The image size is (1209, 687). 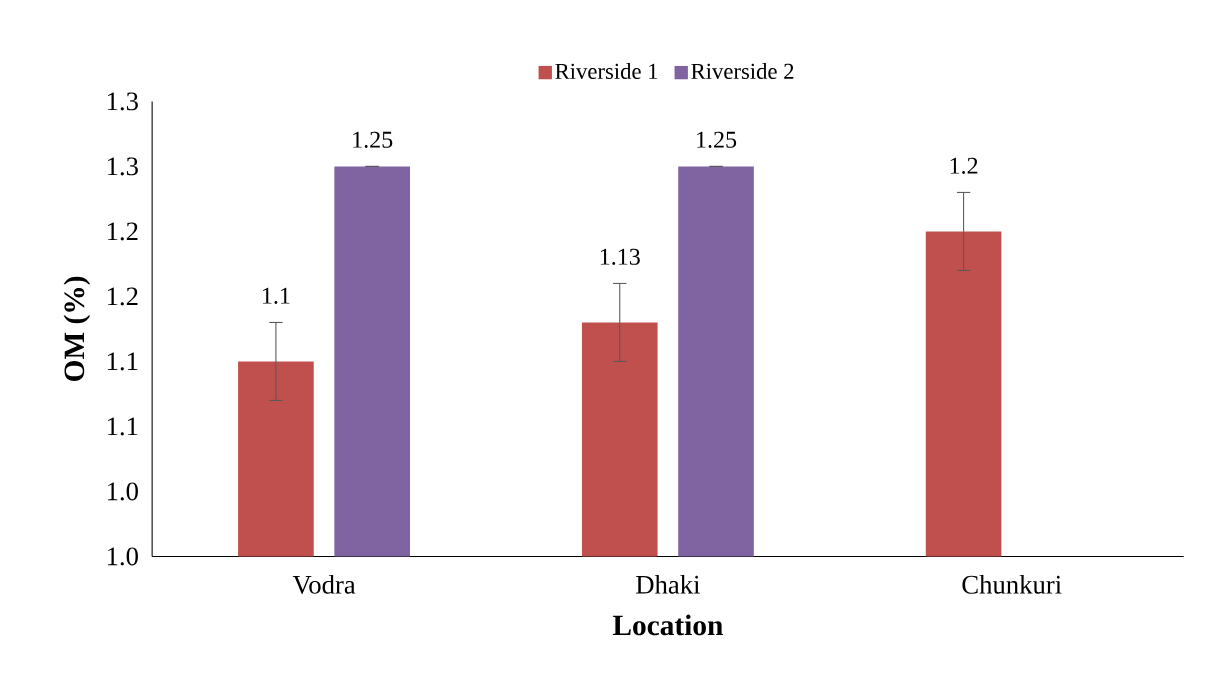 I want to click on y-axis-title: OM (%), so click(x=77, y=328).